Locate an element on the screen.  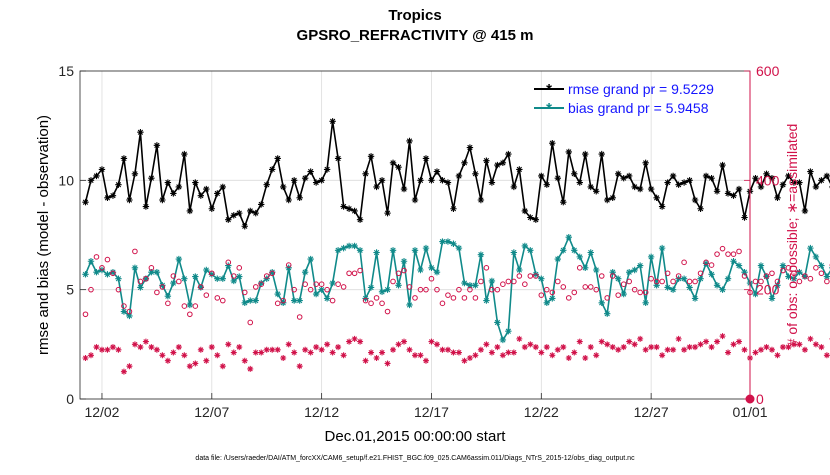
x-tick-label: 12/22 is located at coordinates (541, 412).